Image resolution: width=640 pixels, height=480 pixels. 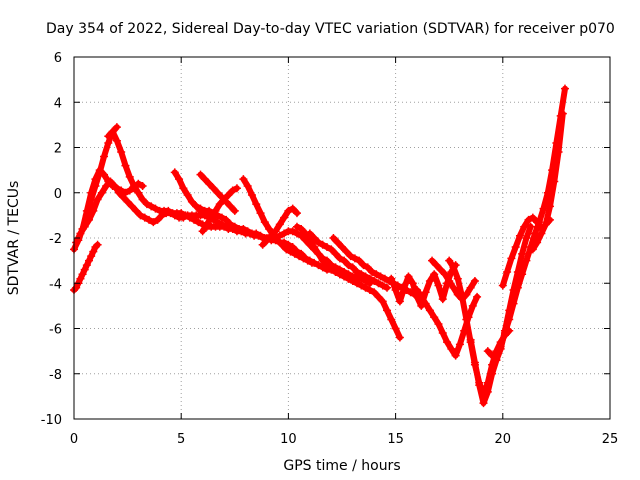 I want to click on y-tick-label: -4, so click(x=55, y=284).